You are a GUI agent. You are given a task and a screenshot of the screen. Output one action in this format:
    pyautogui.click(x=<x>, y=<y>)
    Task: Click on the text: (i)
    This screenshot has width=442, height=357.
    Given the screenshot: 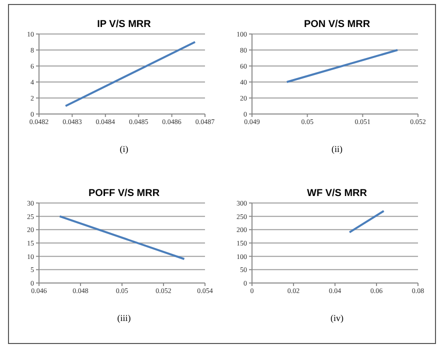 What is the action you would take?
    pyautogui.click(x=124, y=149)
    